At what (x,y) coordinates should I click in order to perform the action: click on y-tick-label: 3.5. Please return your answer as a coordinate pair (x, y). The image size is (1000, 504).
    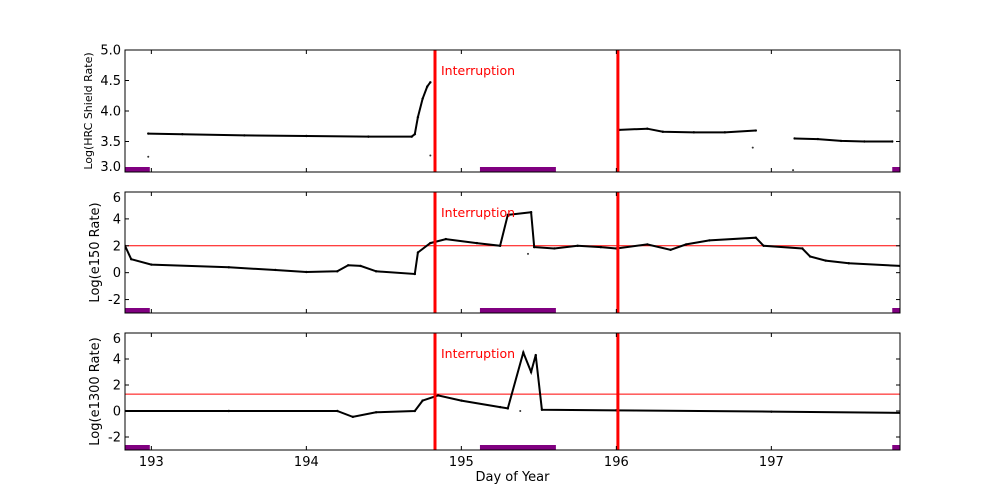
    Looking at the image, I should click on (110, 142).